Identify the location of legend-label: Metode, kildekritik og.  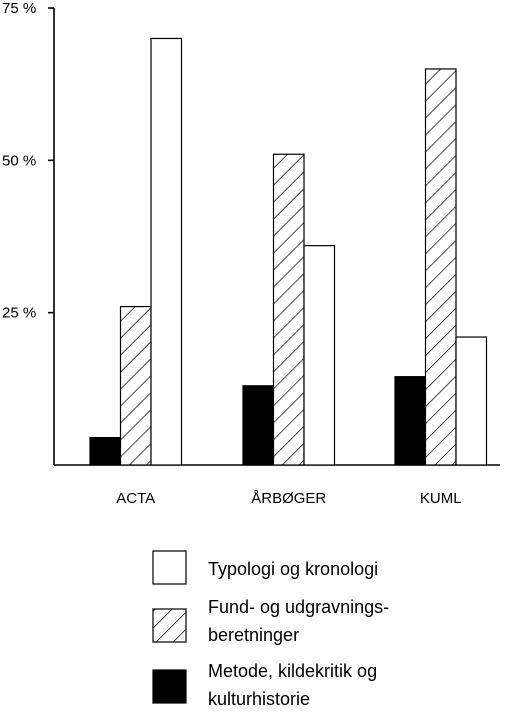
(292, 671).